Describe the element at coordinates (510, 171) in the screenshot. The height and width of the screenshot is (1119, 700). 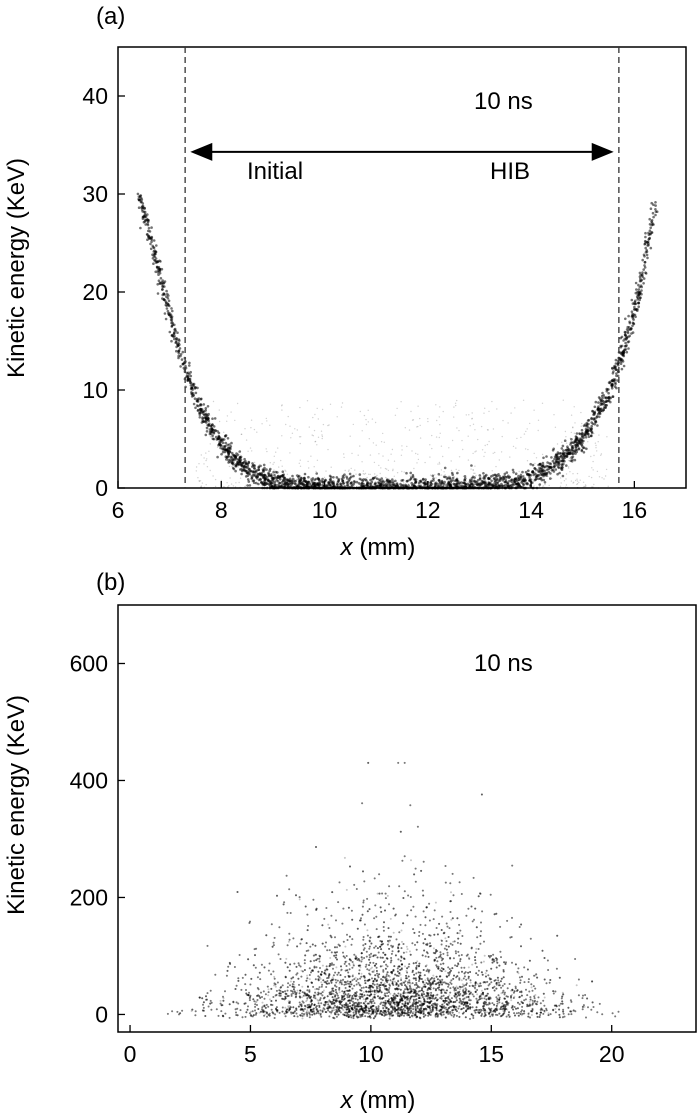
I see `panel-a-arrow-label-right: HIB` at that location.